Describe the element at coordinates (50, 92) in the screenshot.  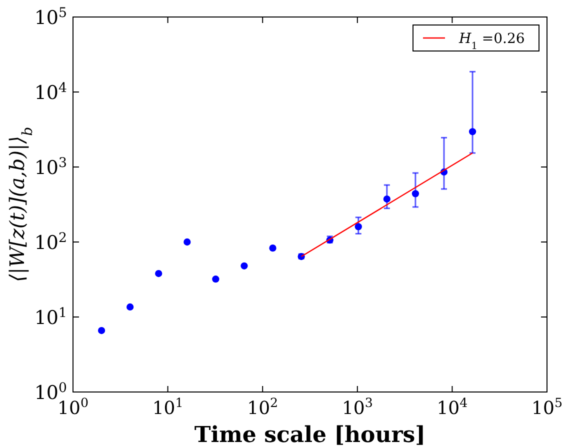
I see `y-tick-label: 10$^{4}$` at that location.